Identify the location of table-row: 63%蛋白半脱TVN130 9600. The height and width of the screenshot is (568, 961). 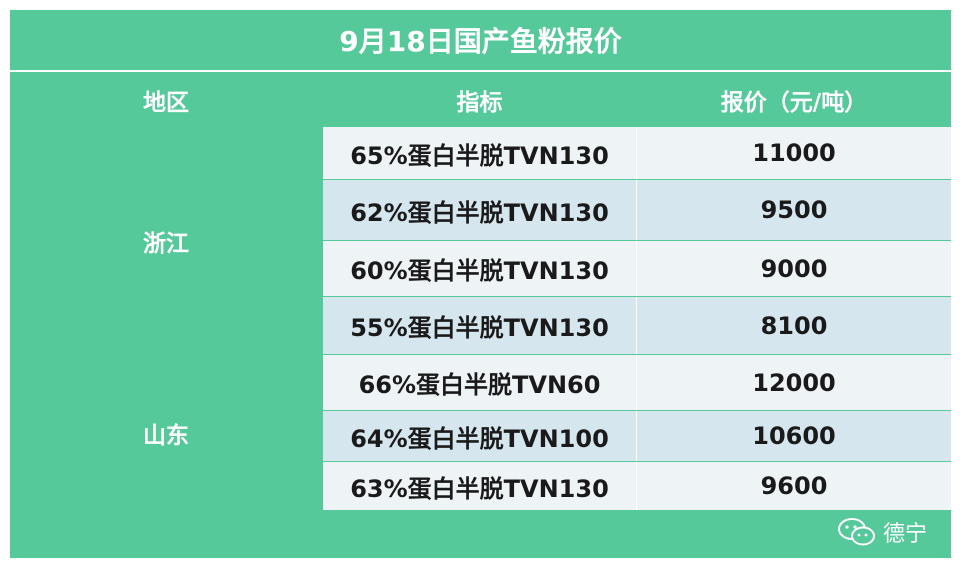
(637, 486).